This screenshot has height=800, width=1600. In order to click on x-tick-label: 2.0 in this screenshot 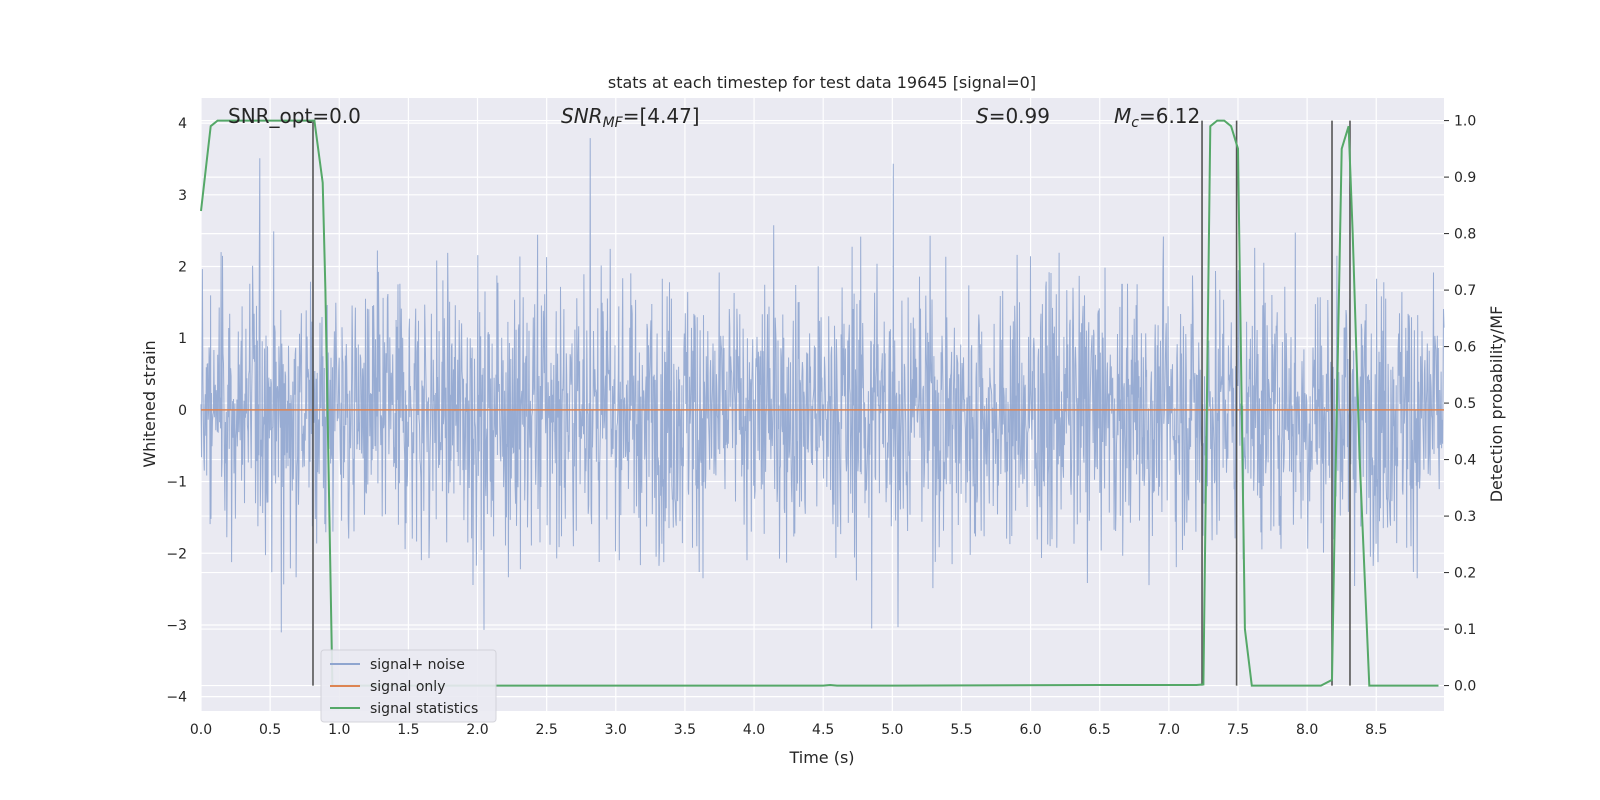, I will do `click(477, 730)`.